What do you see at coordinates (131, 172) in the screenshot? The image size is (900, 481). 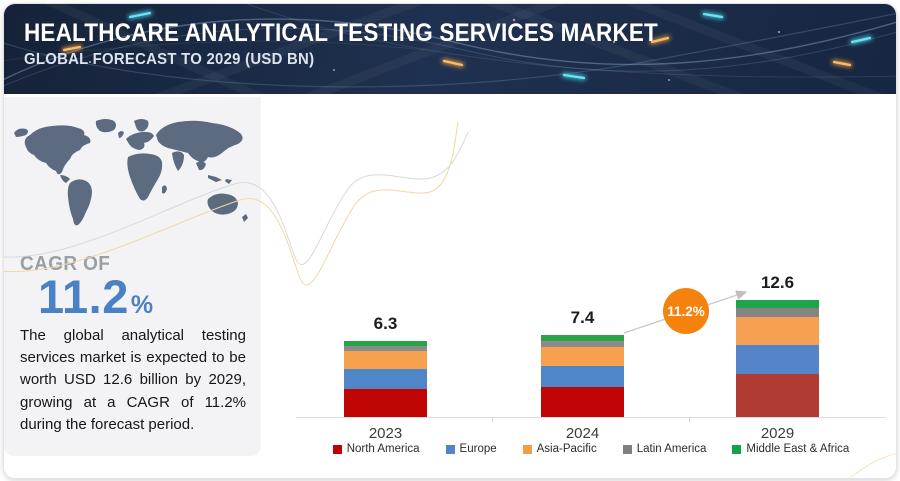 I see `world-map-graphic` at bounding box center [131, 172].